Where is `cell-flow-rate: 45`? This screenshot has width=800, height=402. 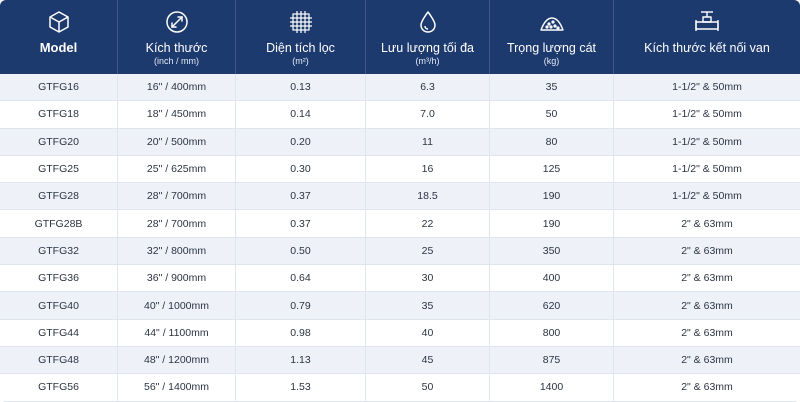
cell-flow-rate: 45 is located at coordinates (427, 360).